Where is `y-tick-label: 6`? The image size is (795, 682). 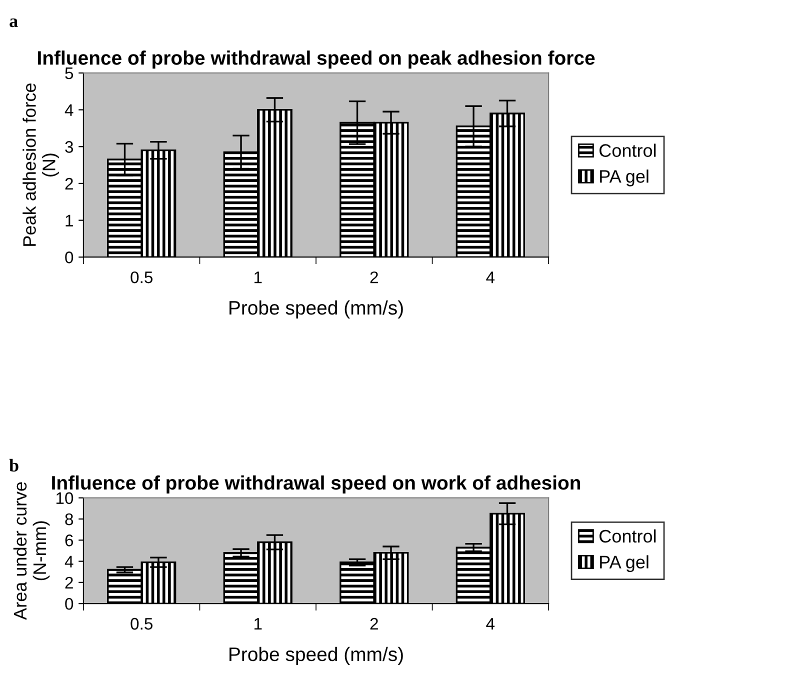 y-tick-label: 6 is located at coordinates (69, 540).